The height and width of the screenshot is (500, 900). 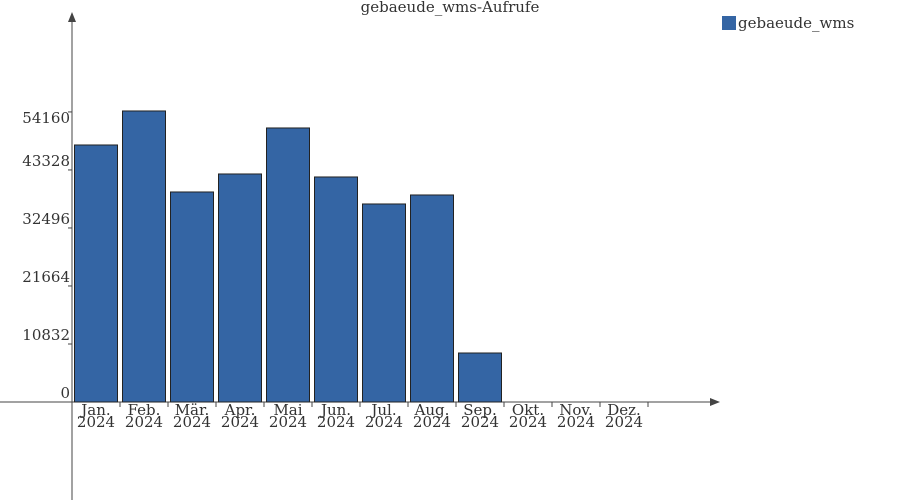 What do you see at coordinates (480, 410) in the screenshot?
I see `x-tick-label: Sep.` at bounding box center [480, 410].